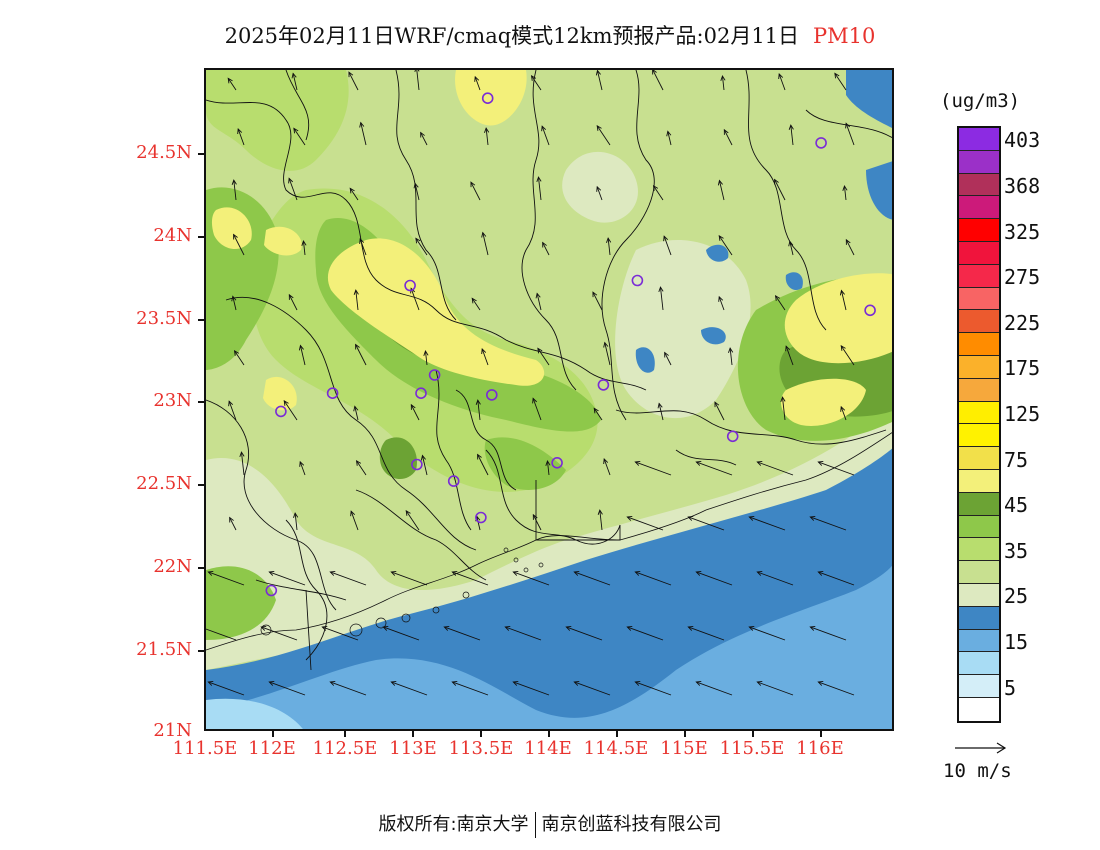  Describe the element at coordinates (345, 748) in the screenshot. I see `x-tick-label: 112.5E` at that location.